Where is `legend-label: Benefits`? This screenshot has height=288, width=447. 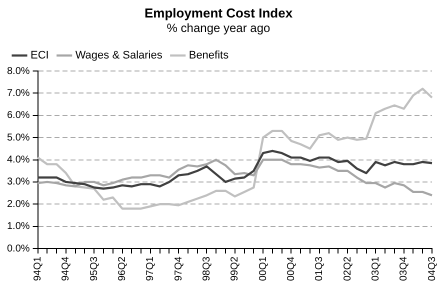 legend-label: Benefits is located at coordinates (209, 56).